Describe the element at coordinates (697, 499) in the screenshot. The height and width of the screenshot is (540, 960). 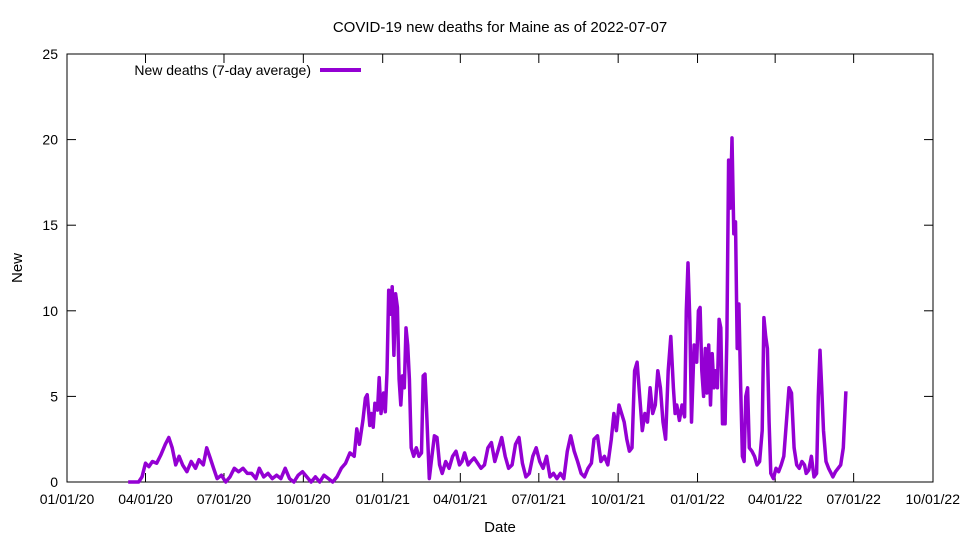
I see `x-tick-label: 01/01/22` at that location.